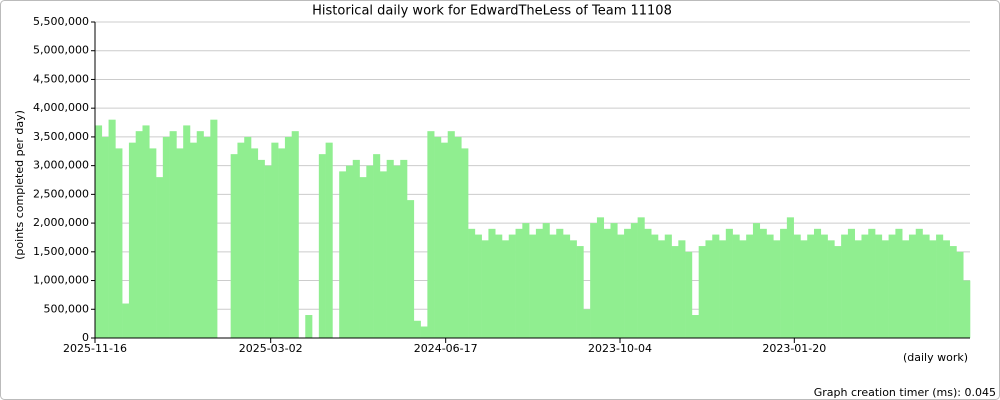  What do you see at coordinates (905, 392) in the screenshot?
I see `footnote: Graph creation timer (ms): 0.045` at bounding box center [905, 392].